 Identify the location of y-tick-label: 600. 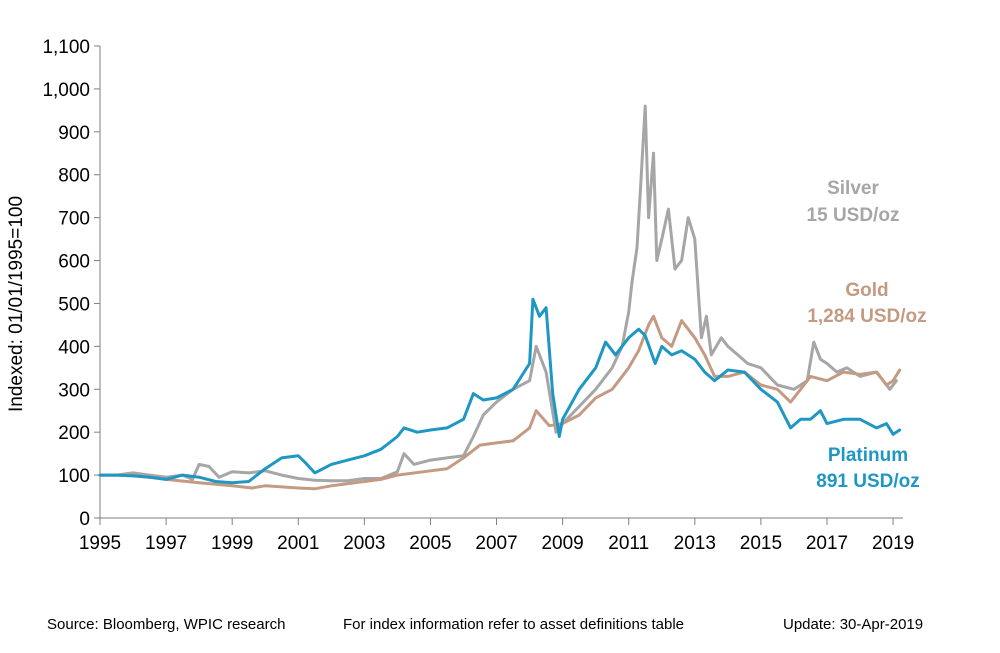
(74, 262).